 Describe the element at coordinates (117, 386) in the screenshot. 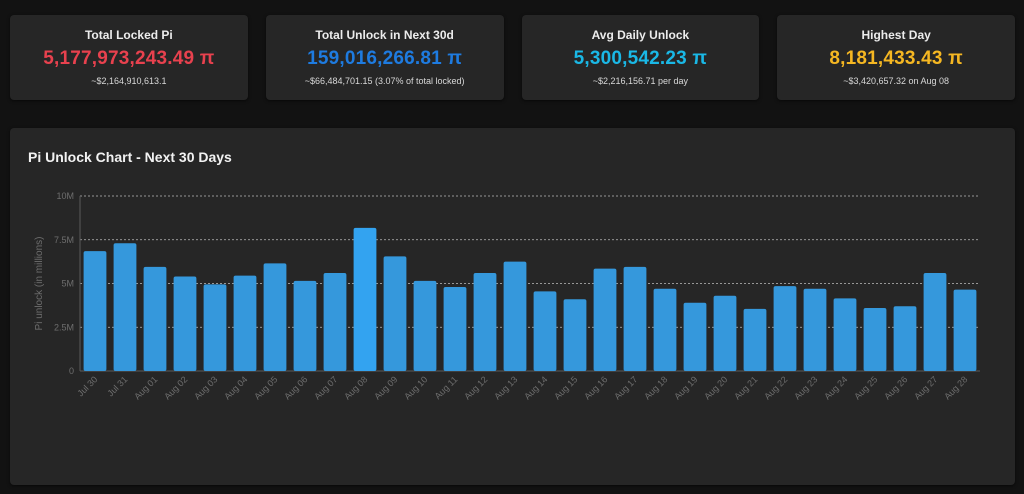

I see `x-tick-label: Jul 31` at that location.